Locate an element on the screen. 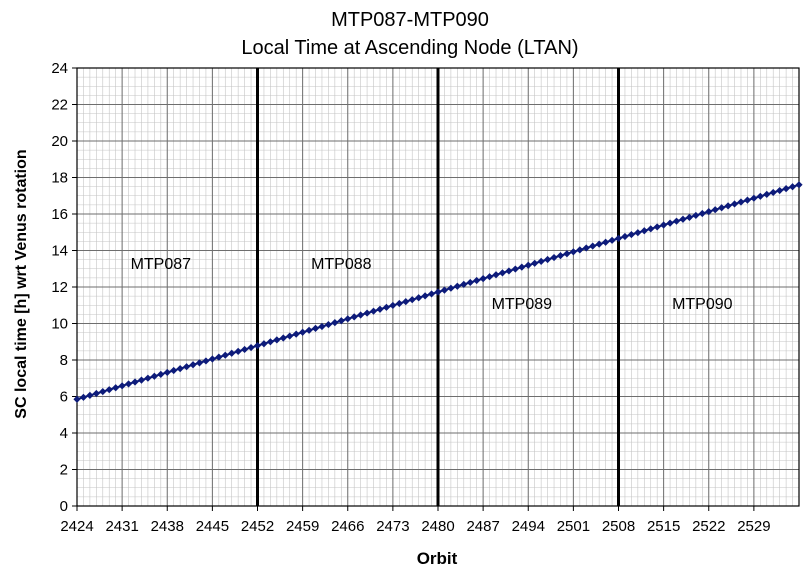 The image size is (810, 575). y-tick-label: 8 is located at coordinates (64, 360).